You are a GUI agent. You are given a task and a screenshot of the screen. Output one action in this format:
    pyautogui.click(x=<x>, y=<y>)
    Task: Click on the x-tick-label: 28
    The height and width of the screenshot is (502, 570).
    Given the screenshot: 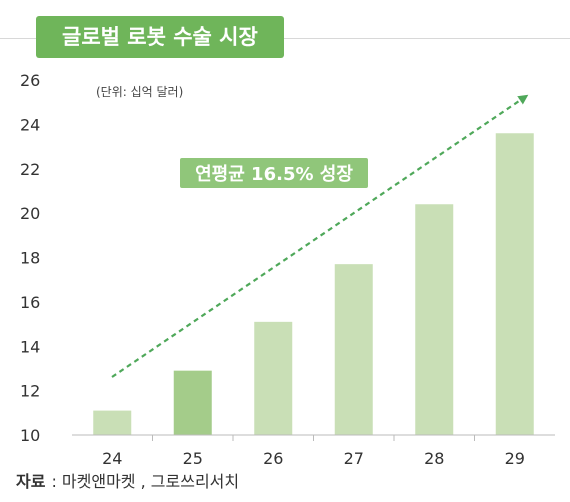 What is the action you would take?
    pyautogui.click(x=434, y=458)
    